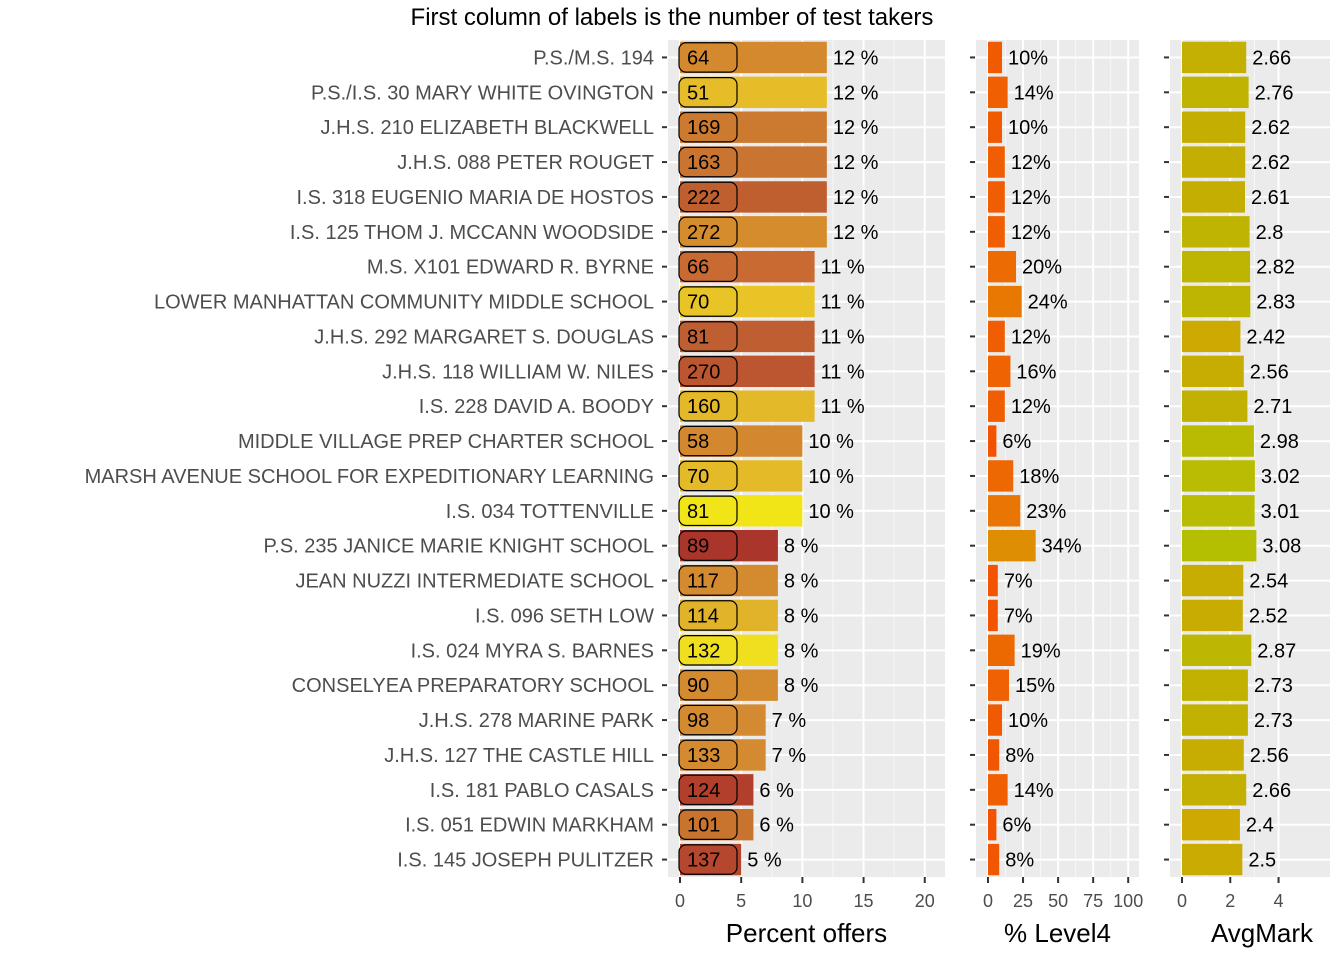 The image size is (1344, 960). I want to click on value-label: 6 %, so click(776, 791).